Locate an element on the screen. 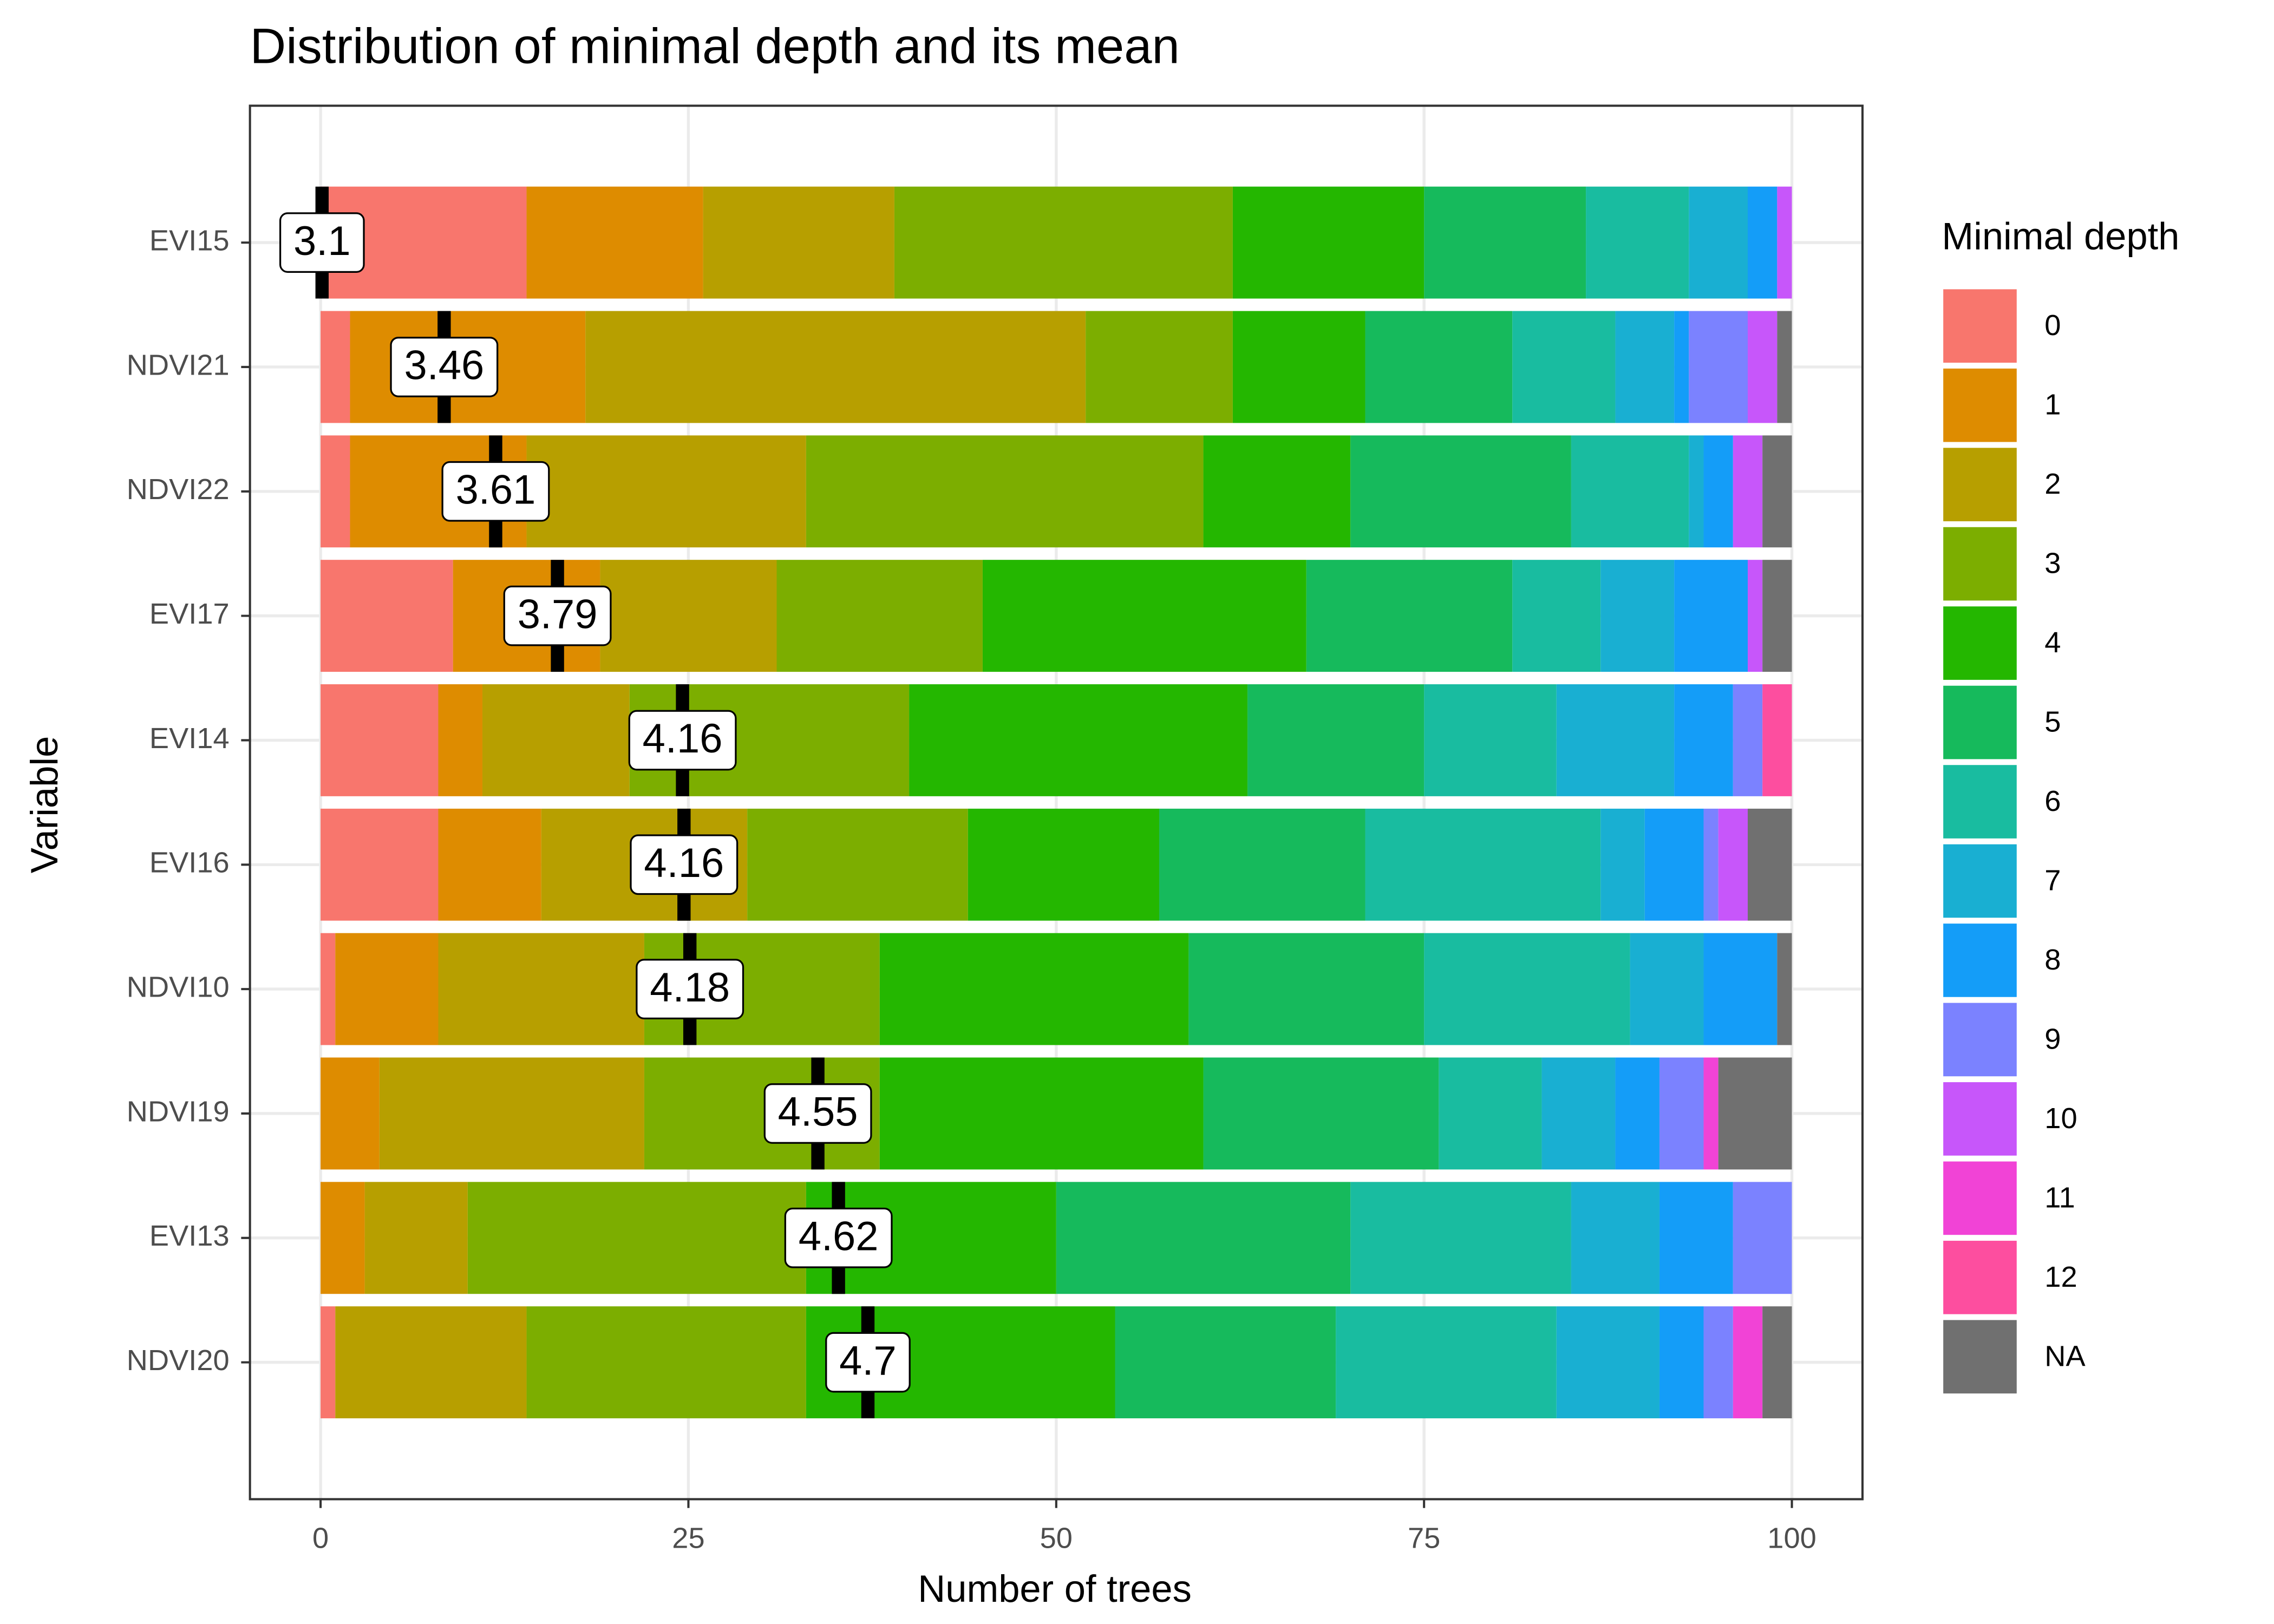 The image size is (2274, 1624). y-axis-label: Variable is located at coordinates (44, 804).